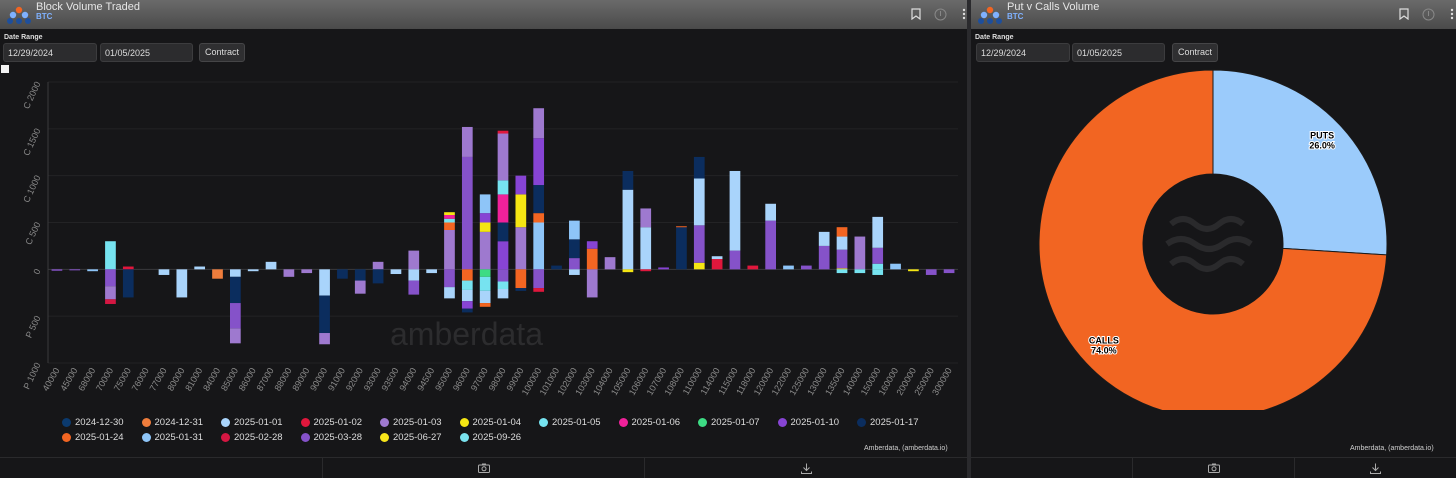 This screenshot has width=1456, height=478. I want to click on legend-item: 2025-03-28, so click(340, 437).